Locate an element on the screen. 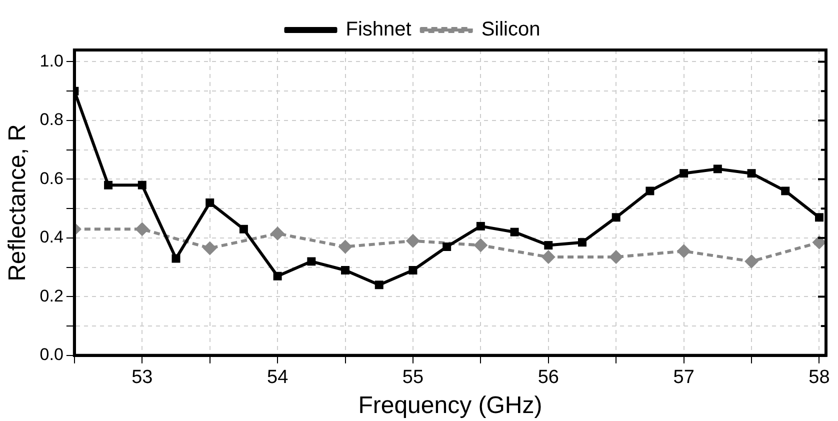 The image size is (838, 421). y-tick-label: 0.2 is located at coordinates (52, 296).